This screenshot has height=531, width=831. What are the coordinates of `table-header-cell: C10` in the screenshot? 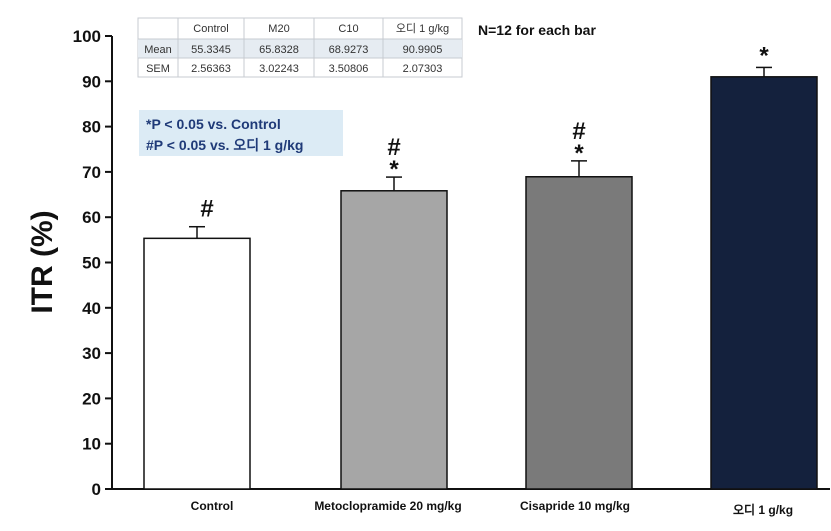 It's located at (348, 29).